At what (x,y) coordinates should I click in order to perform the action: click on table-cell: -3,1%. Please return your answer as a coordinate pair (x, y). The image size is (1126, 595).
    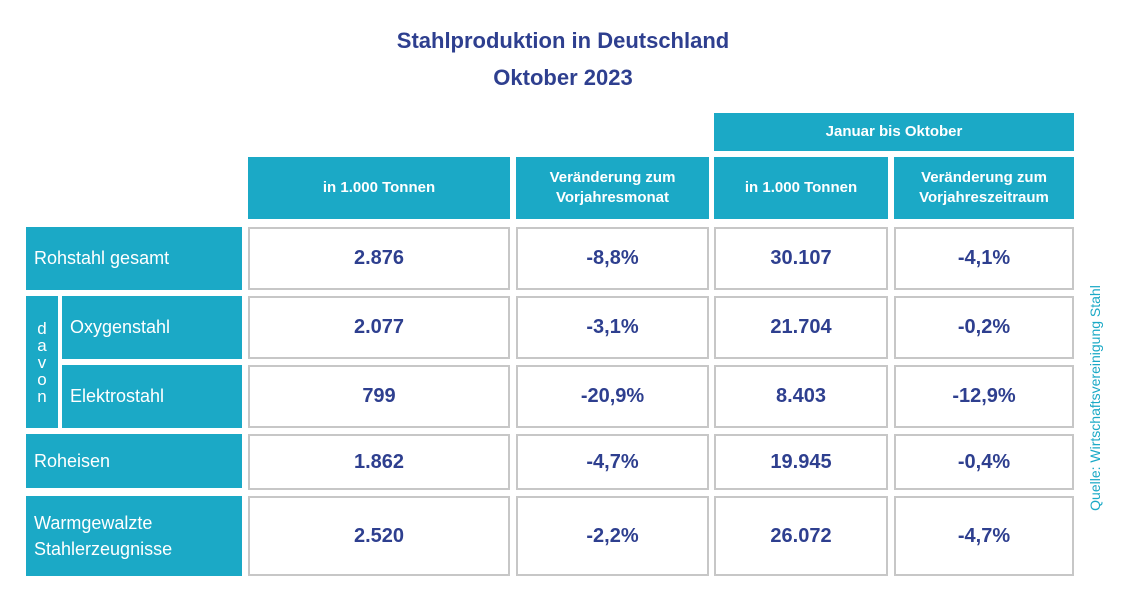
    Looking at the image, I should click on (612, 327).